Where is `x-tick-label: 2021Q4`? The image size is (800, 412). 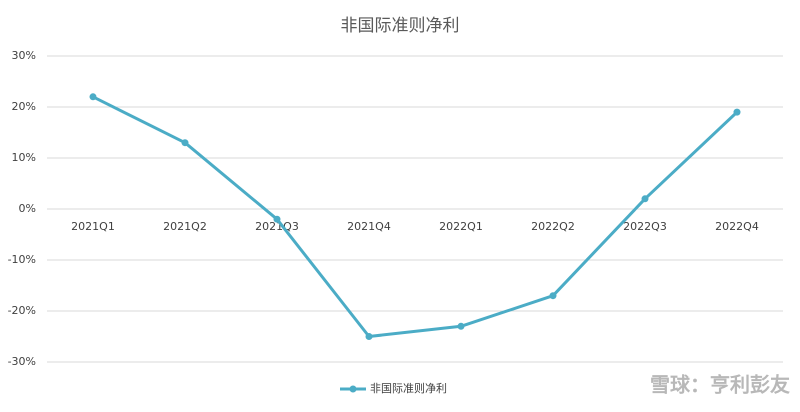 x-tick-label: 2021Q4 is located at coordinates (369, 226).